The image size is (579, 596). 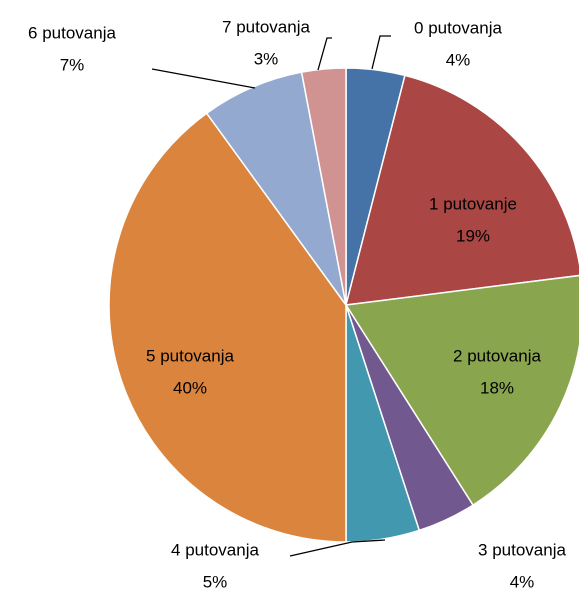 I want to click on data-label-name: 3 putovanja, so click(x=522, y=549).